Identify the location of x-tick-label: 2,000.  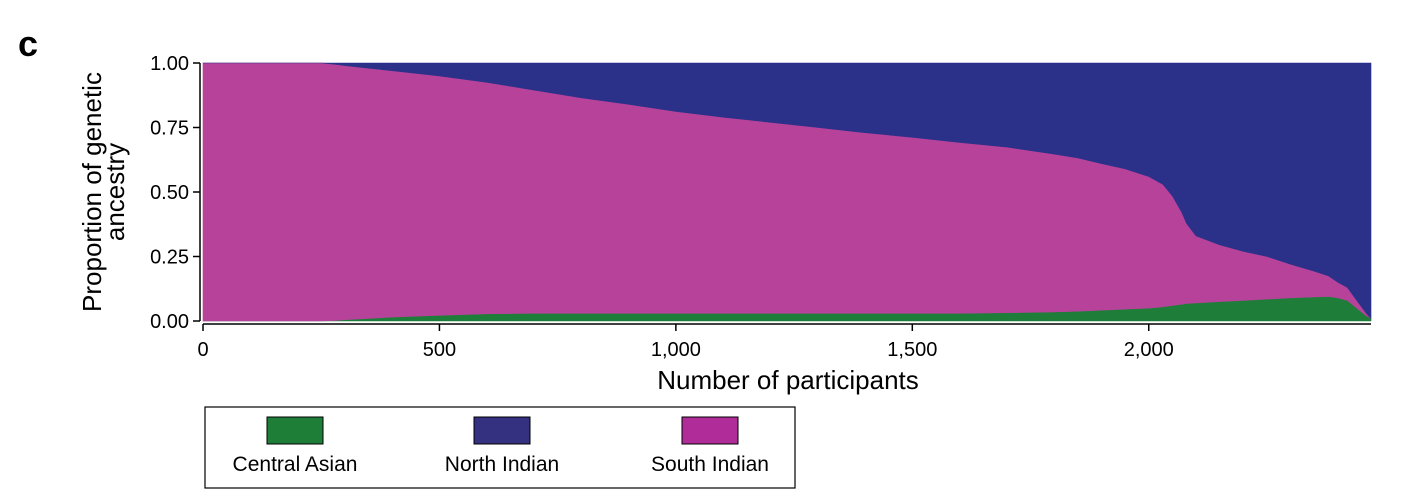
(1149, 350).